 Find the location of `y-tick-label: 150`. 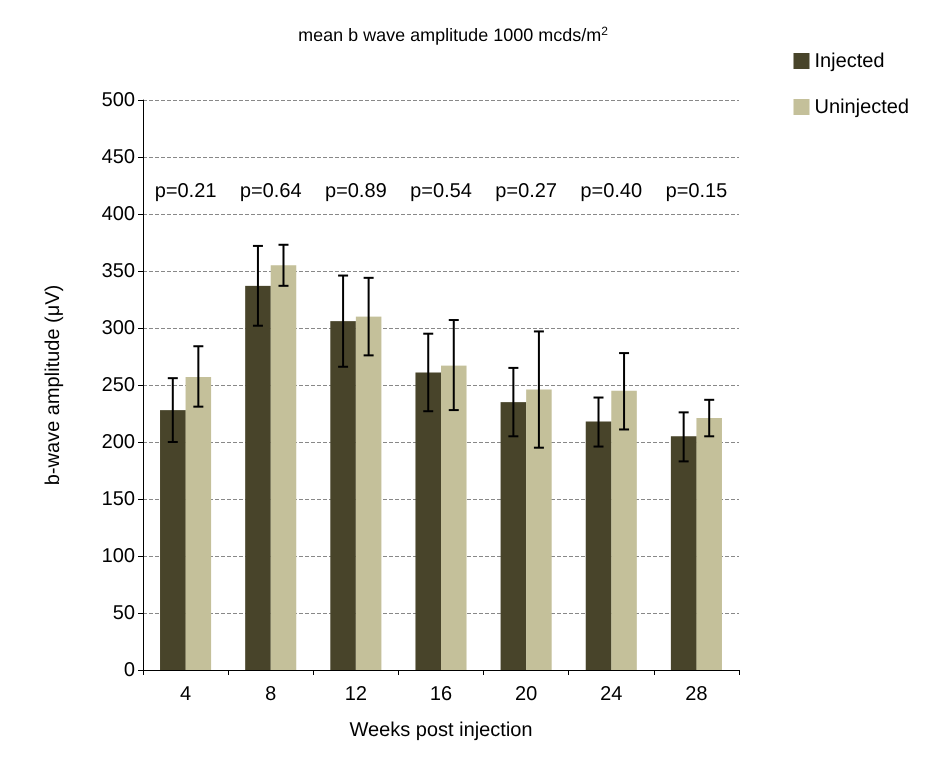

y-tick-label: 150 is located at coordinates (118, 499).